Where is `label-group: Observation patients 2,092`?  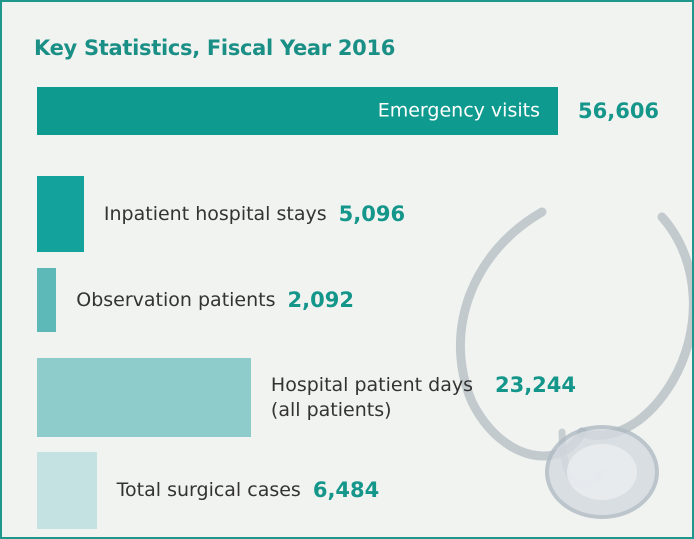
label-group: Observation patients 2,092 is located at coordinates (215, 300).